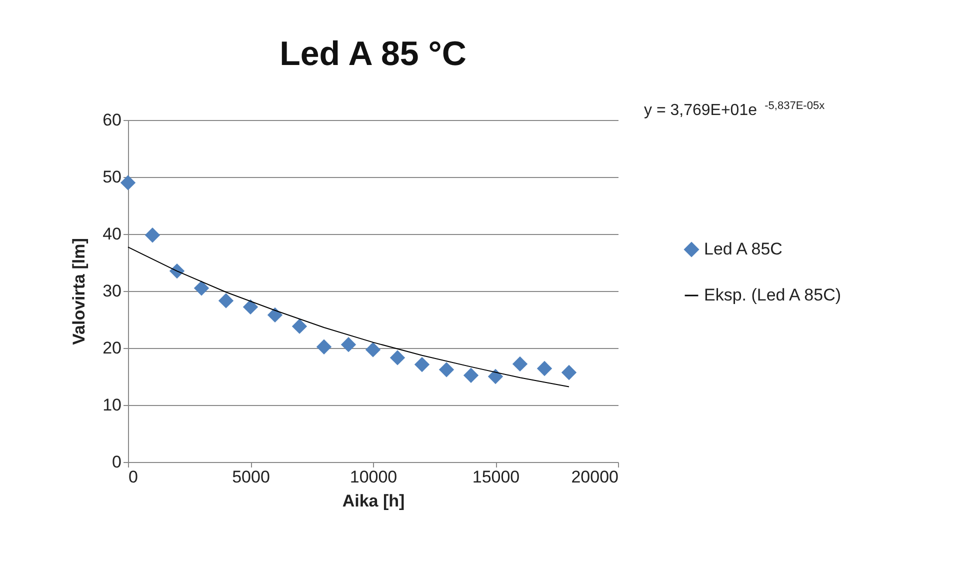 This screenshot has height=579, width=957. Describe the element at coordinates (743, 249) in the screenshot. I see `legend-label: Led A 85C` at that location.